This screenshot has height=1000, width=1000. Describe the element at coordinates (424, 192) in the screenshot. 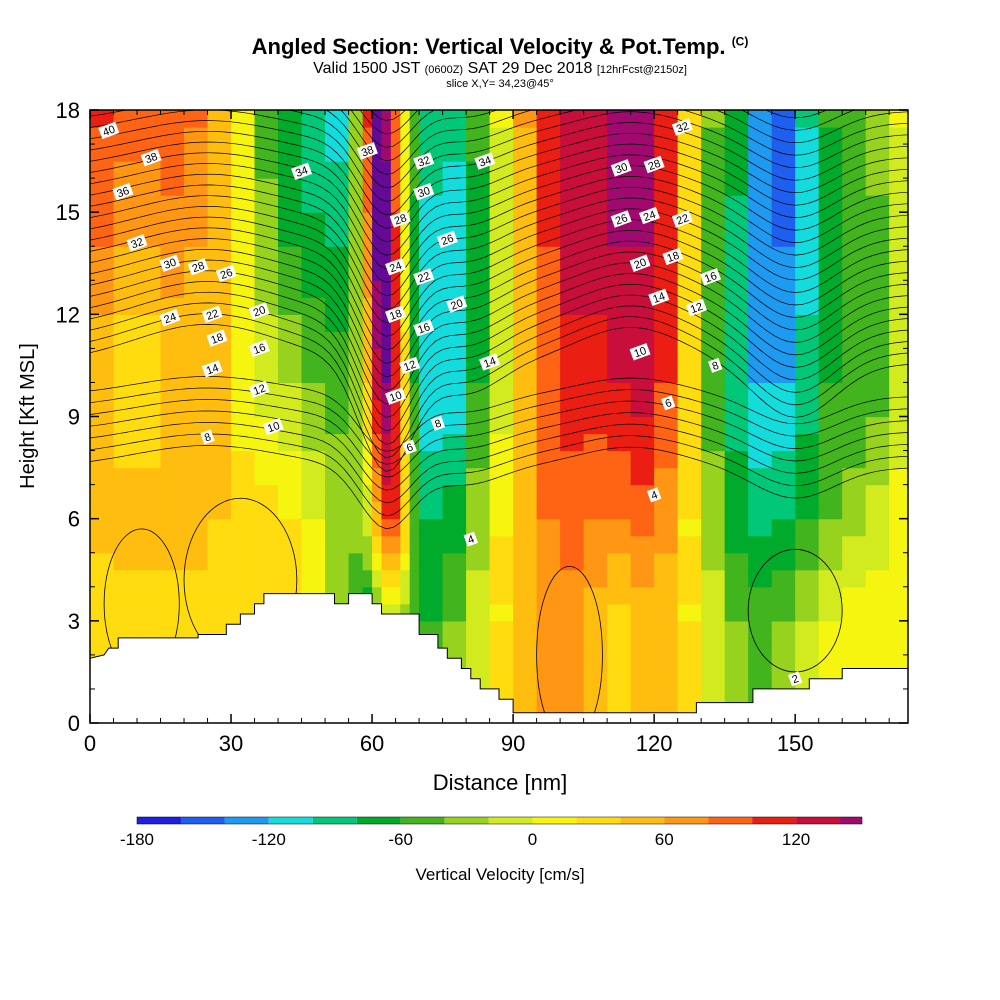

I see `contour-label: 30` at that location.